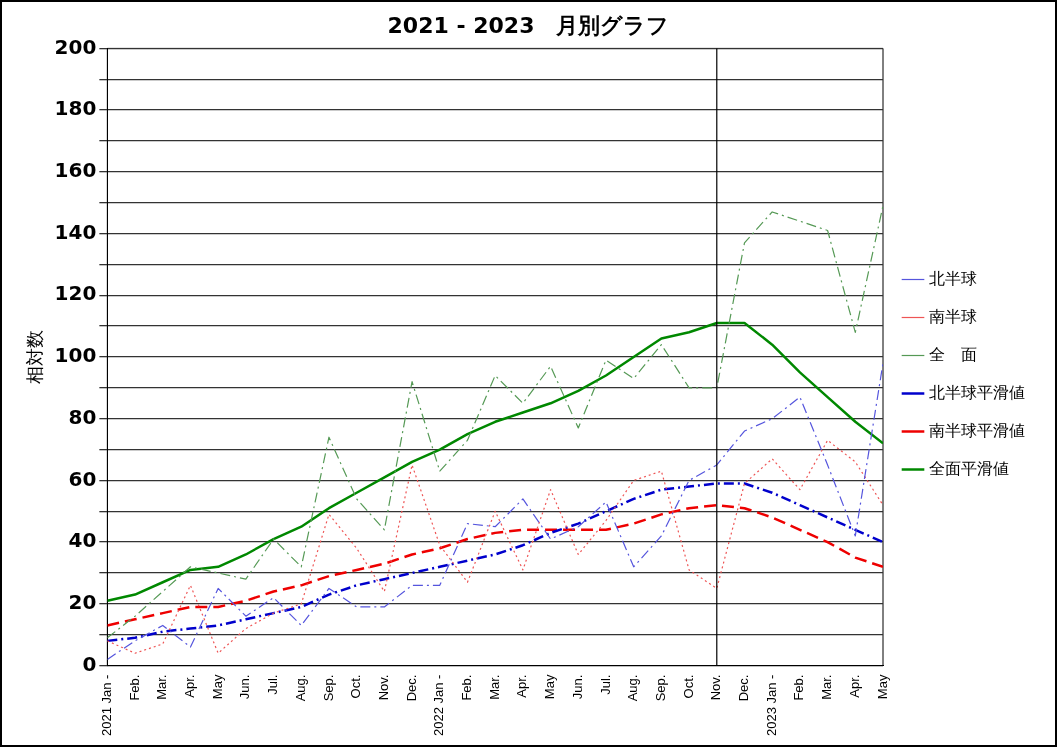  What do you see at coordinates (439, 705) in the screenshot?
I see `x-tick-label: 2022 Jan -` at bounding box center [439, 705].